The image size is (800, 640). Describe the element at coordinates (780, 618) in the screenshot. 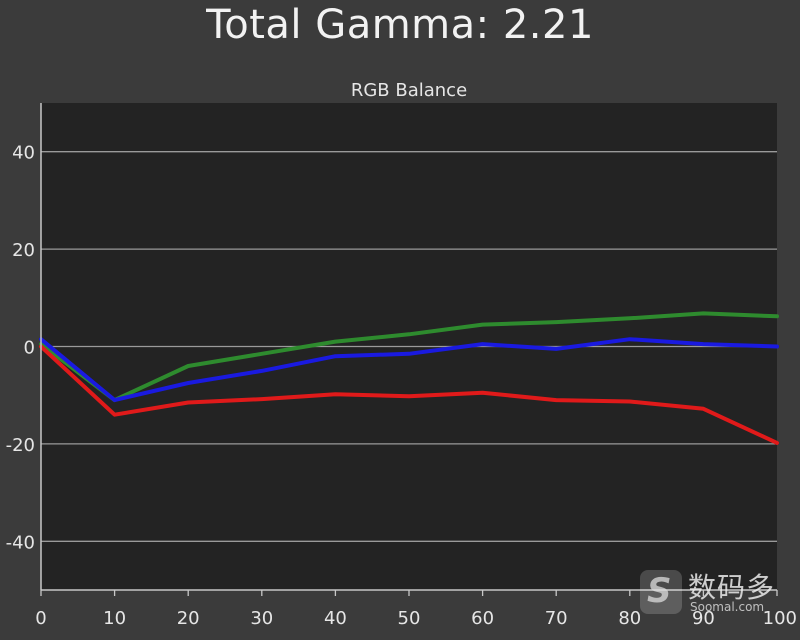

I see `x-tick-label: 100` at that location.